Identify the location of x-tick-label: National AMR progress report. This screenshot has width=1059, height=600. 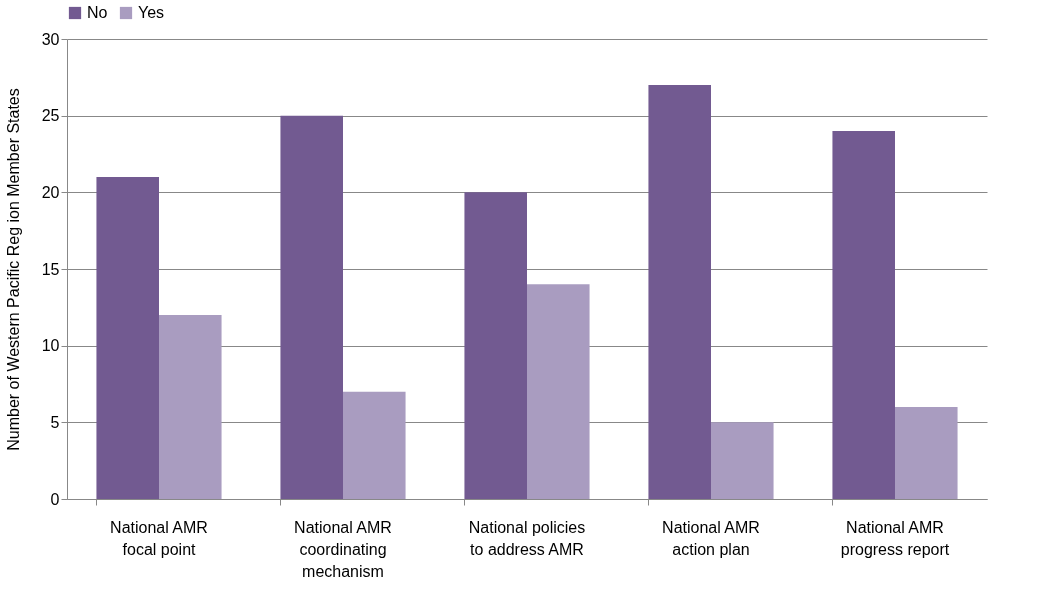
(895, 538).